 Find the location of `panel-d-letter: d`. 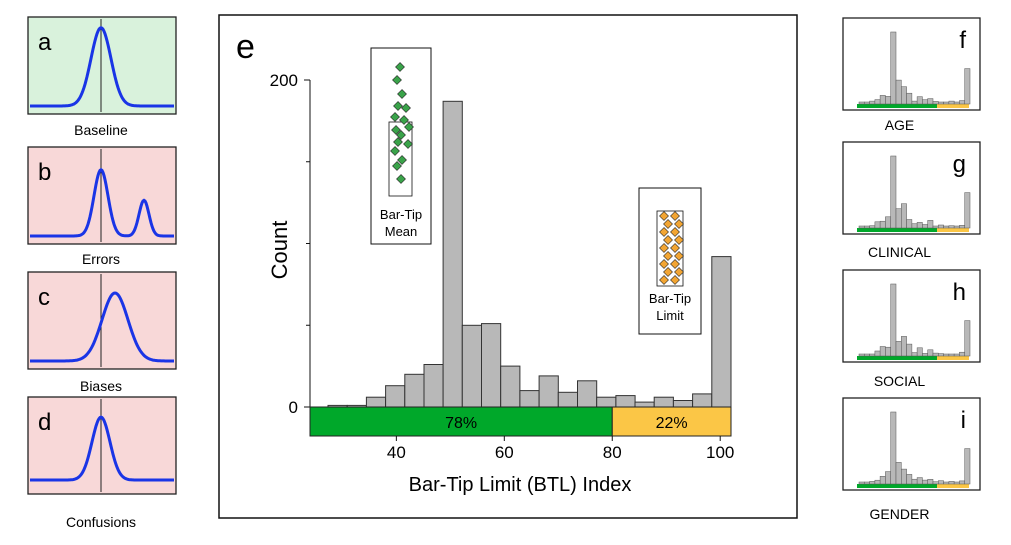

panel-d-letter: d is located at coordinates (44, 422).